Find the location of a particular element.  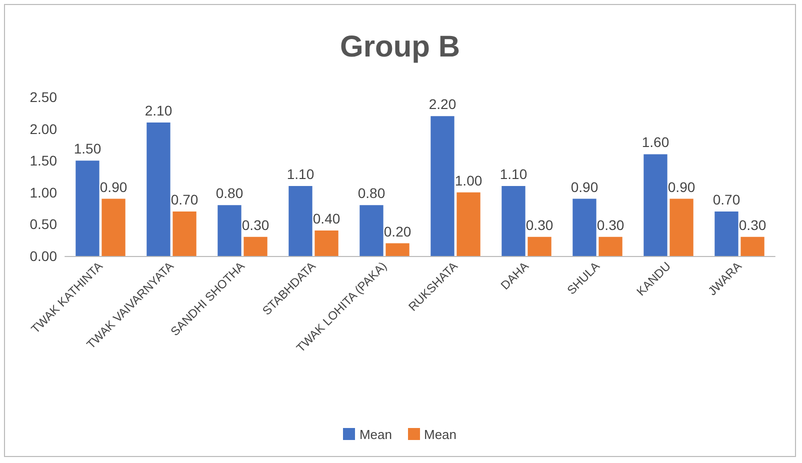

data-label: 0.20 is located at coordinates (398, 231).